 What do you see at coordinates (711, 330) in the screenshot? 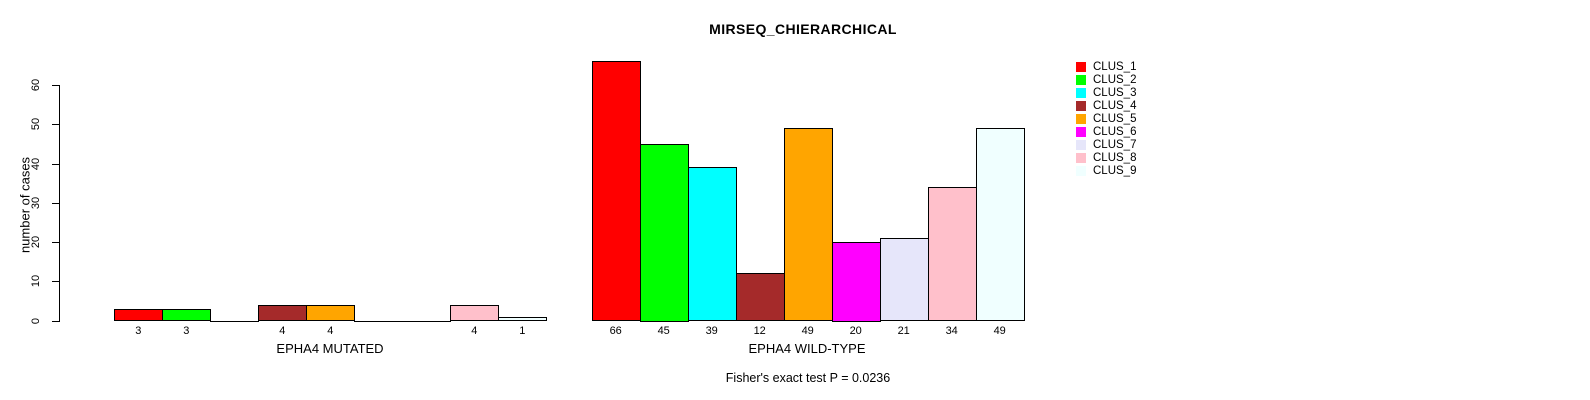
I see `bar-value-label: 39` at bounding box center [711, 330].